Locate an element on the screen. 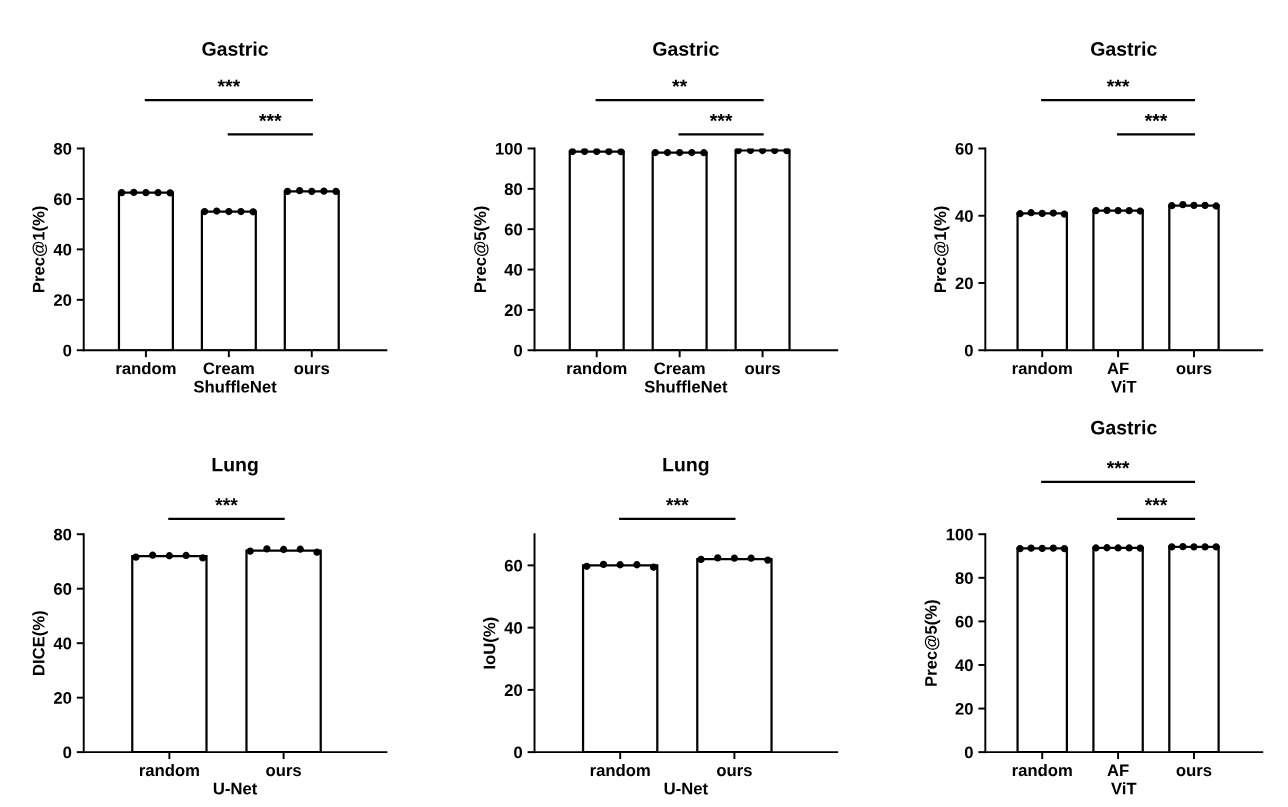 The image size is (1288, 807). y-axis-title: IoU(%) is located at coordinates (491, 643).